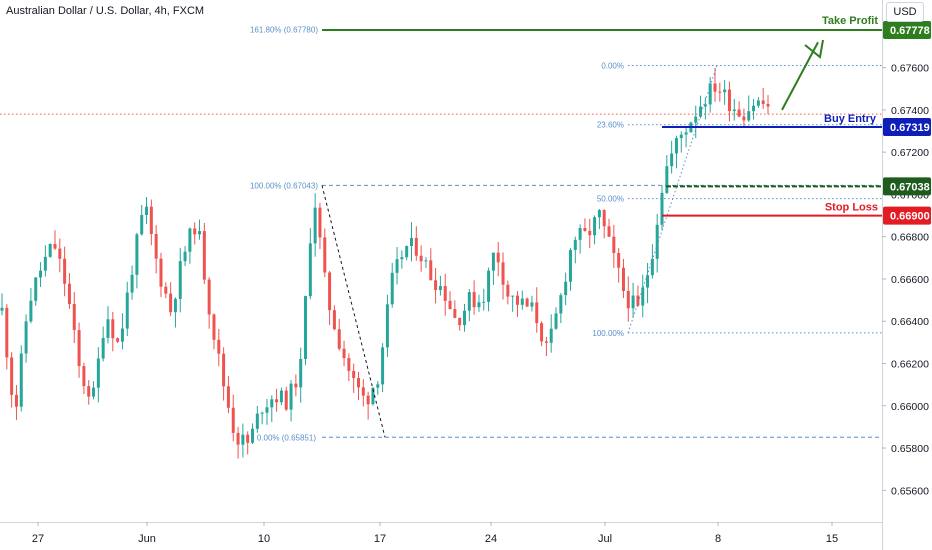  I want to click on fib-upper-161-label: 161.80% (0.67780), so click(284, 30).